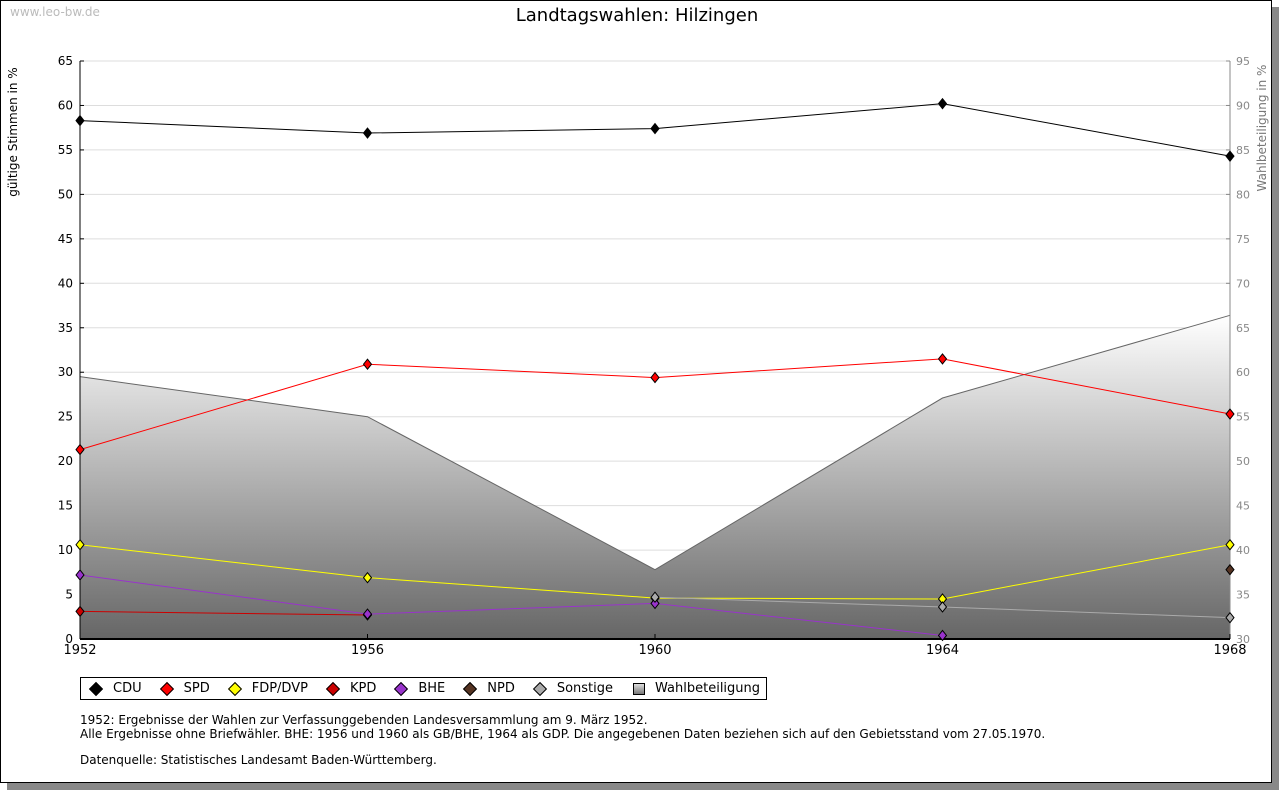 The width and height of the screenshot is (1280, 791). Describe the element at coordinates (1229, 650) in the screenshot. I see `x-tick-label: 1968` at that location.